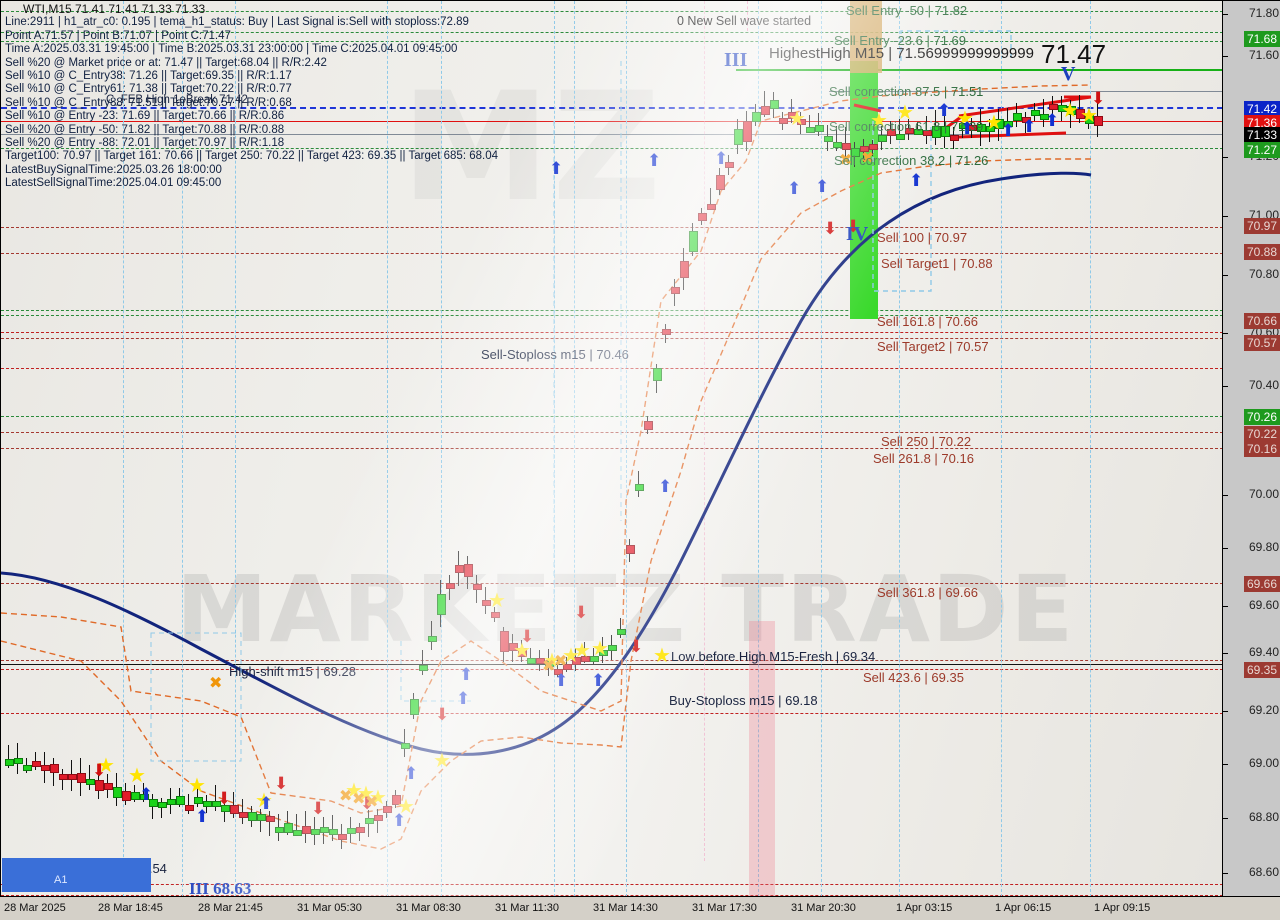  Describe the element at coordinates (1261, 150) in the screenshot. I see `price-badge-71-27: 71.27` at that location.